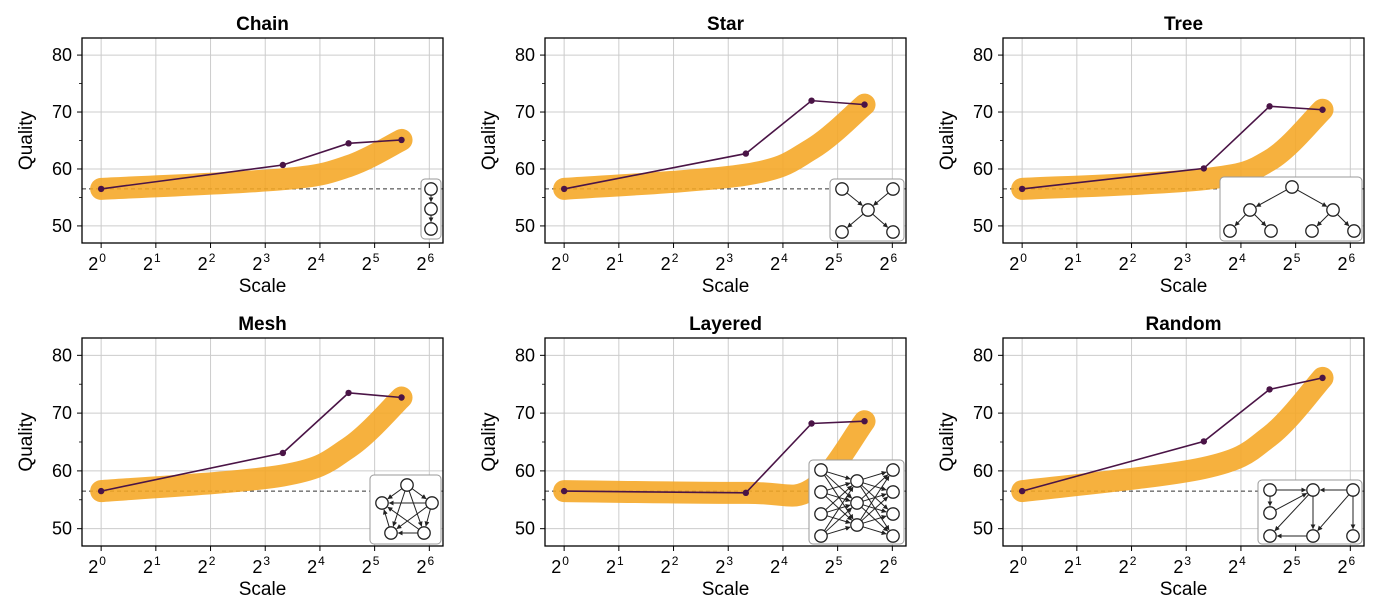 This screenshot has width=1394, height=612. I want to click on topology-inset-chain, so click(431, 209).